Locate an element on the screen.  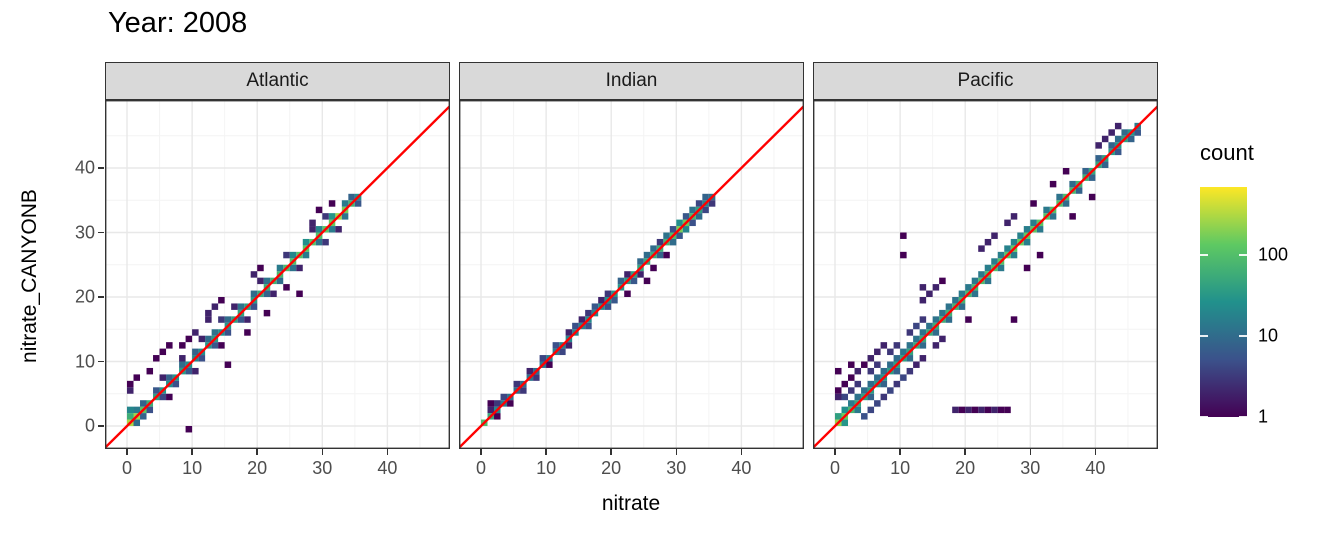
y-axis-title: nitrate_CANYONB is located at coordinates (29, 276).